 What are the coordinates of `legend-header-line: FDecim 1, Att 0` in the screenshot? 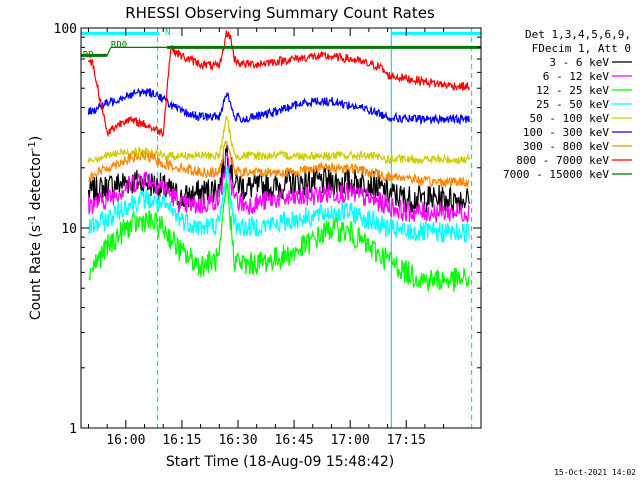 It's located at (581, 48).